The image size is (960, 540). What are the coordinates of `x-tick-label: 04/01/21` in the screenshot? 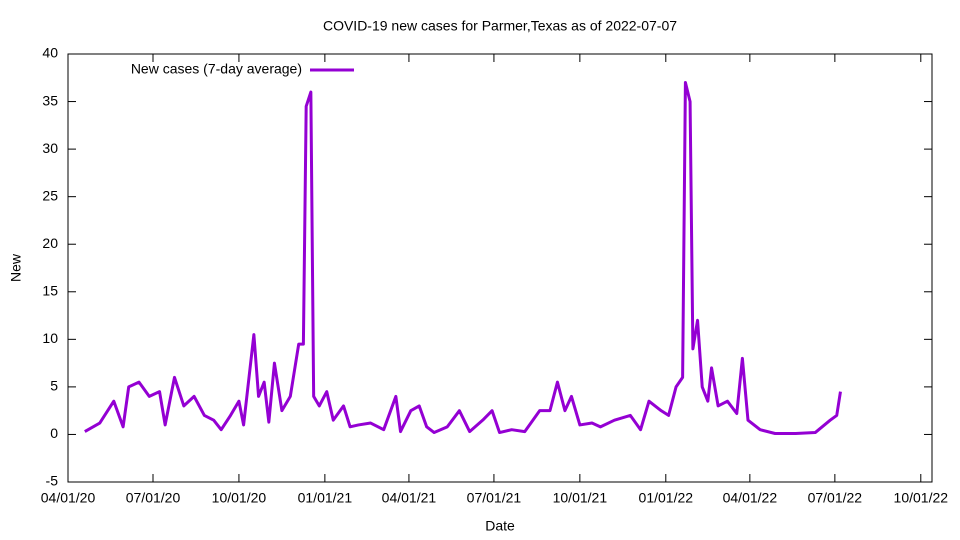 It's located at (409, 498).